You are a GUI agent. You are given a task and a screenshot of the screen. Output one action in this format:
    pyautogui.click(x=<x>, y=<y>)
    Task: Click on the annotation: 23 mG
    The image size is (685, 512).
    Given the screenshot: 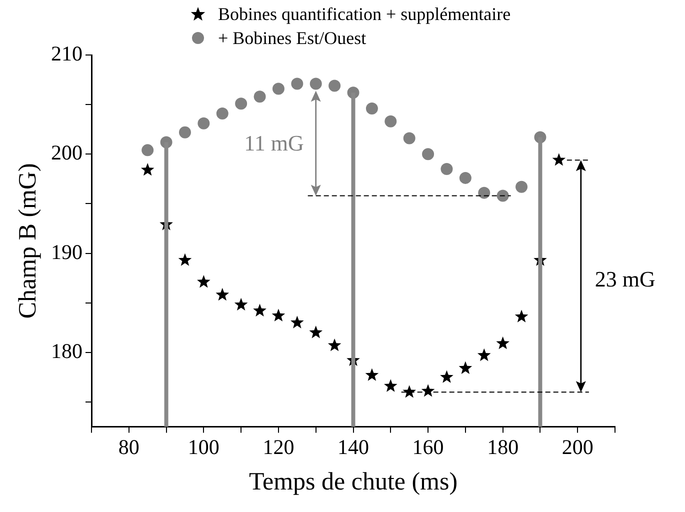 What is the action you would take?
    pyautogui.click(x=625, y=279)
    